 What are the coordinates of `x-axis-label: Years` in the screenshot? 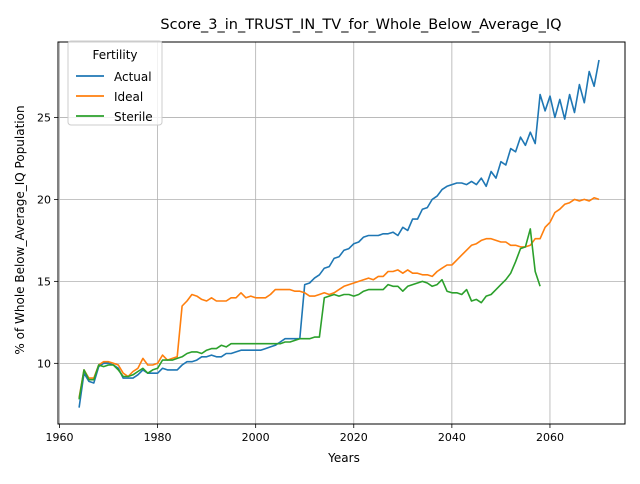 It's located at (343, 458).